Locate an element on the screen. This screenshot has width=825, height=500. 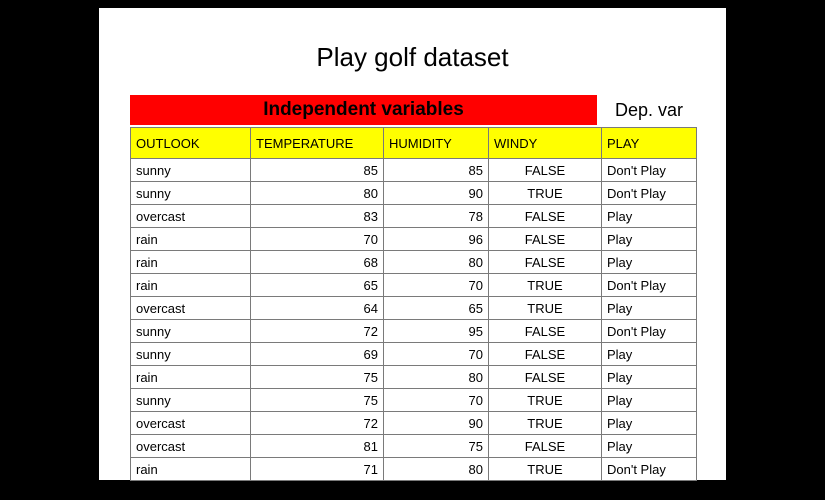
table-row: overcast 83 78 FALSE Play is located at coordinates (413, 216).